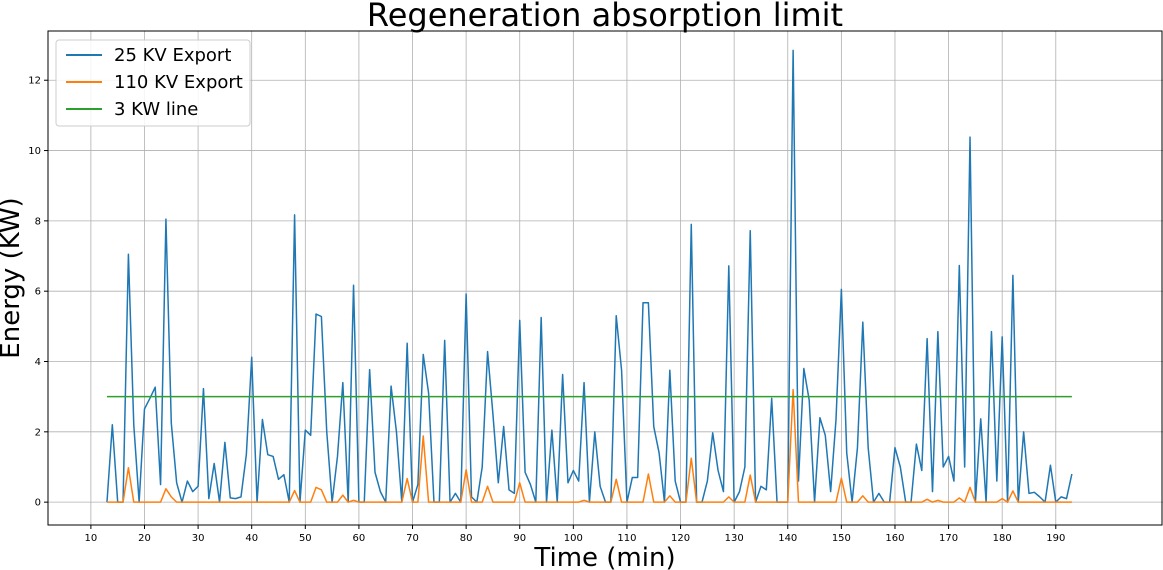 Image resolution: width=1163 pixels, height=570 pixels. I want to click on legend-label: 25 KV Export, so click(172, 55).